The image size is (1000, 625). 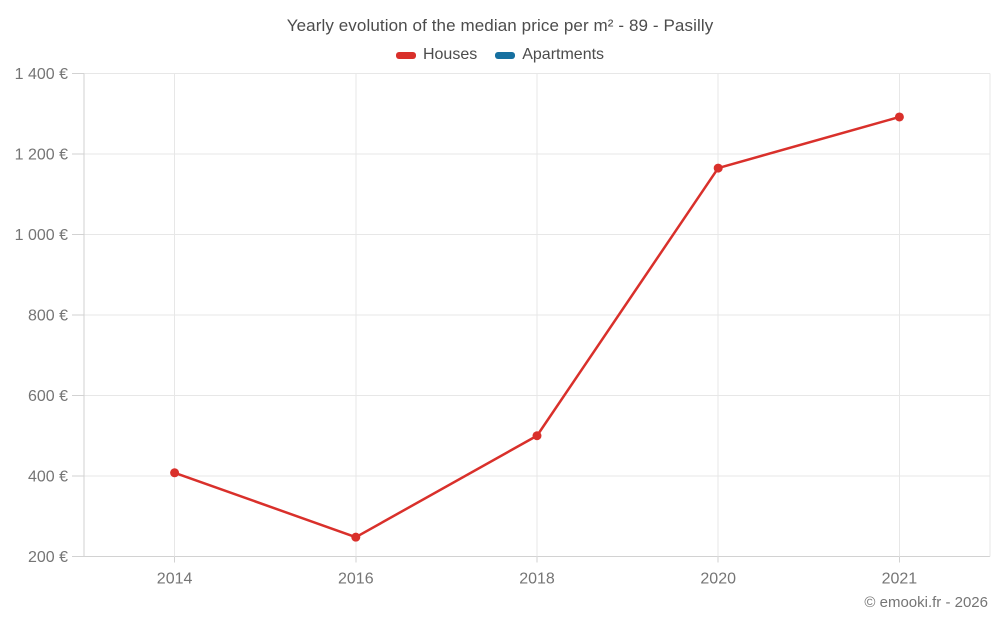 What do you see at coordinates (718, 579) in the screenshot?
I see `x-tick-label: 2020` at bounding box center [718, 579].